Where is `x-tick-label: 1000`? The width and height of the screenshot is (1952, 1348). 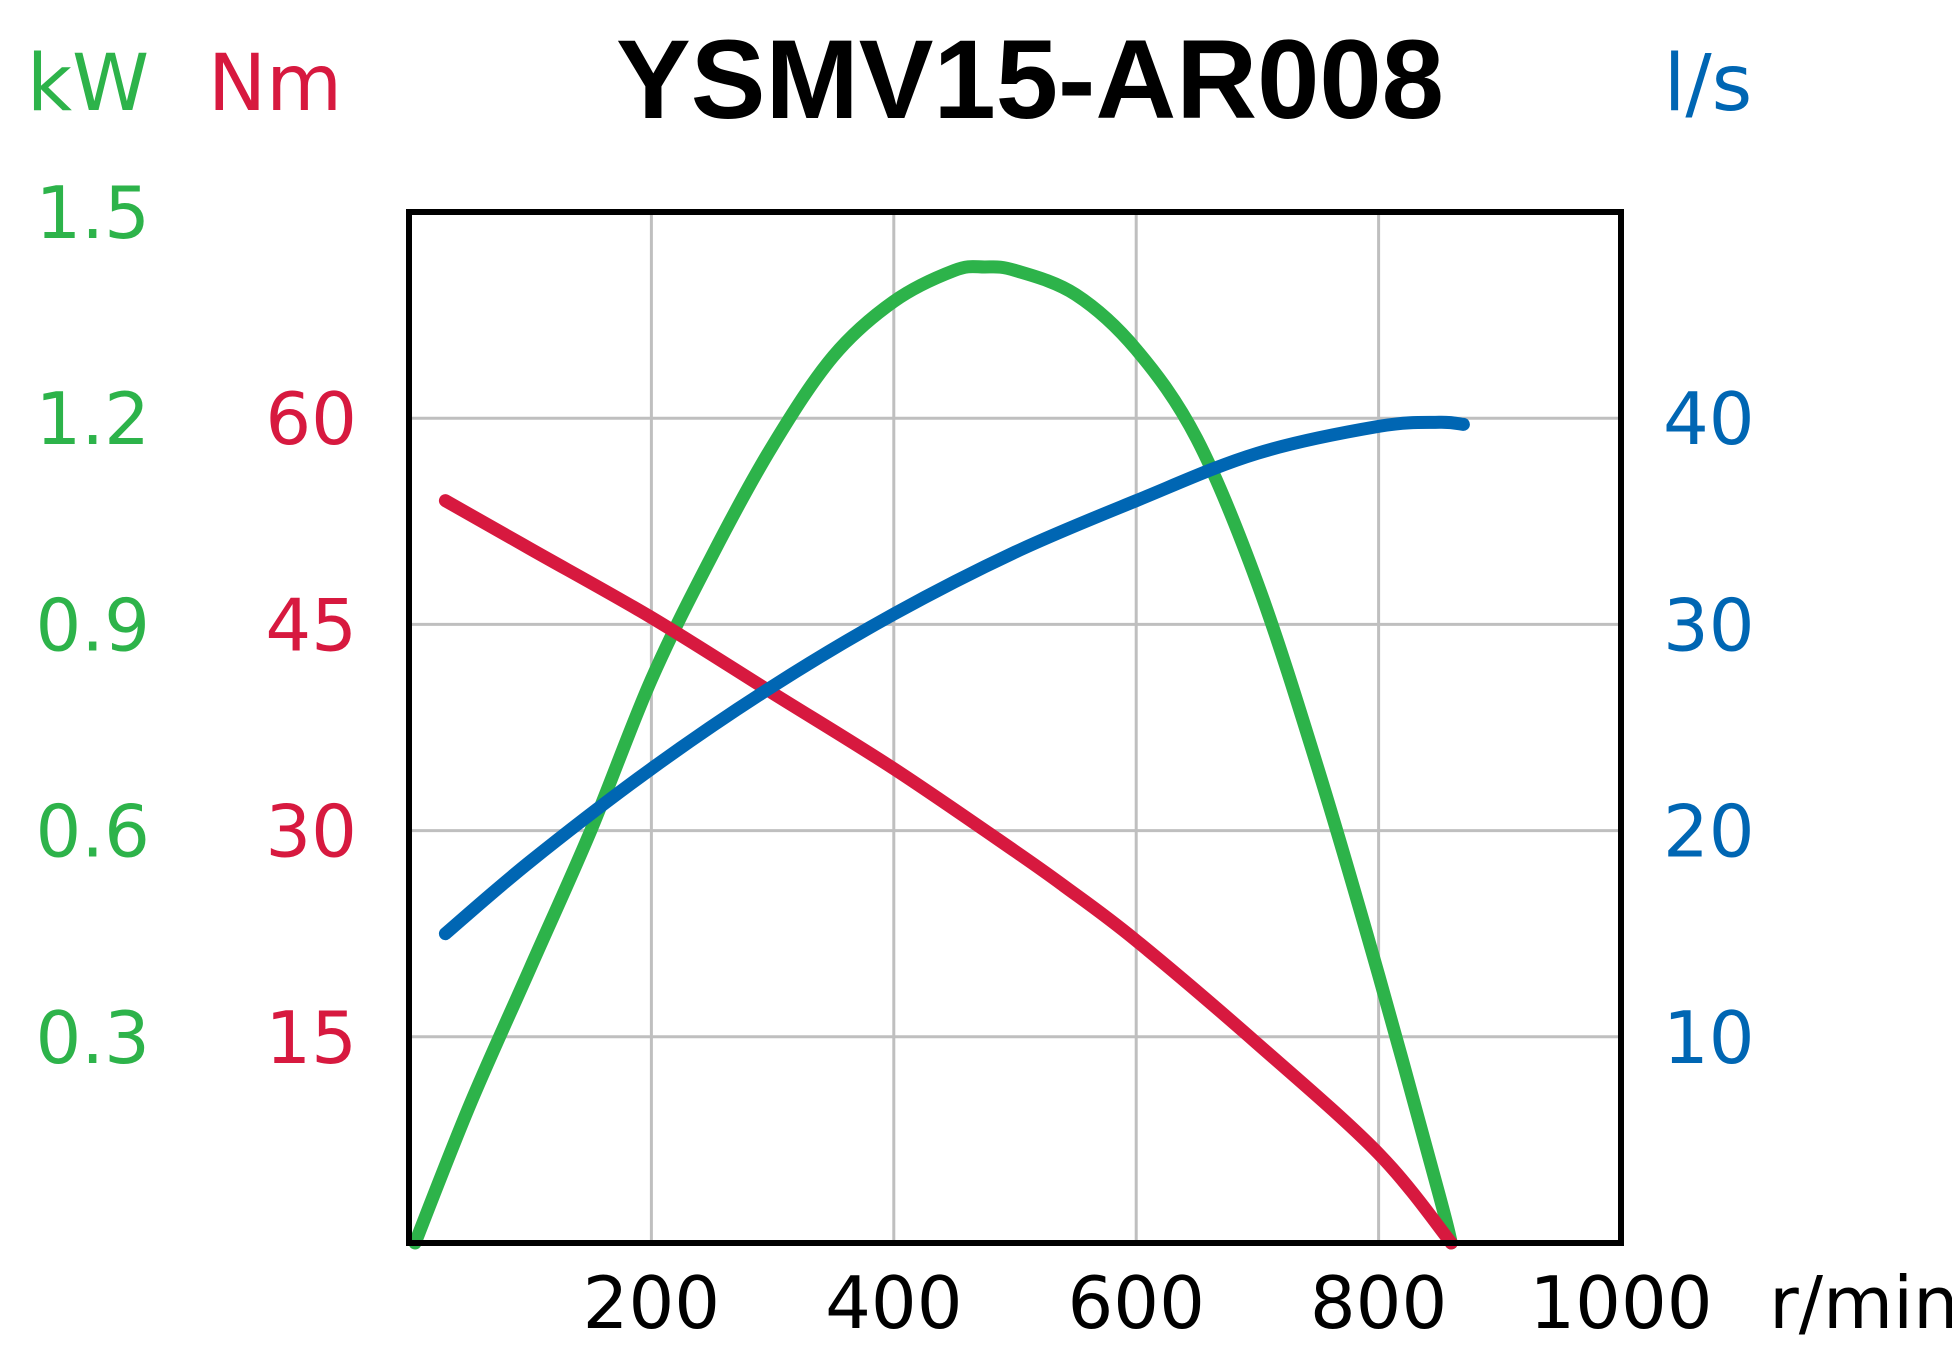
x-tick-label: 1000 is located at coordinates (1620, 1303).